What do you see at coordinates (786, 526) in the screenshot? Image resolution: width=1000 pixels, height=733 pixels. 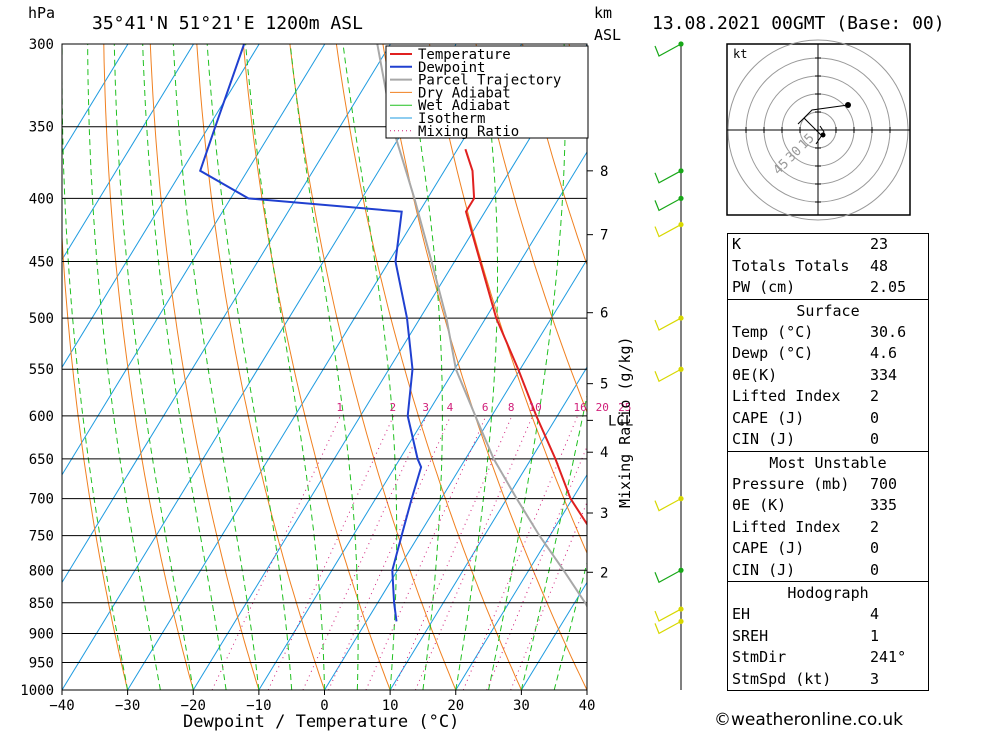 I see `most-unstable-label: Lifted Index` at bounding box center [786, 526].